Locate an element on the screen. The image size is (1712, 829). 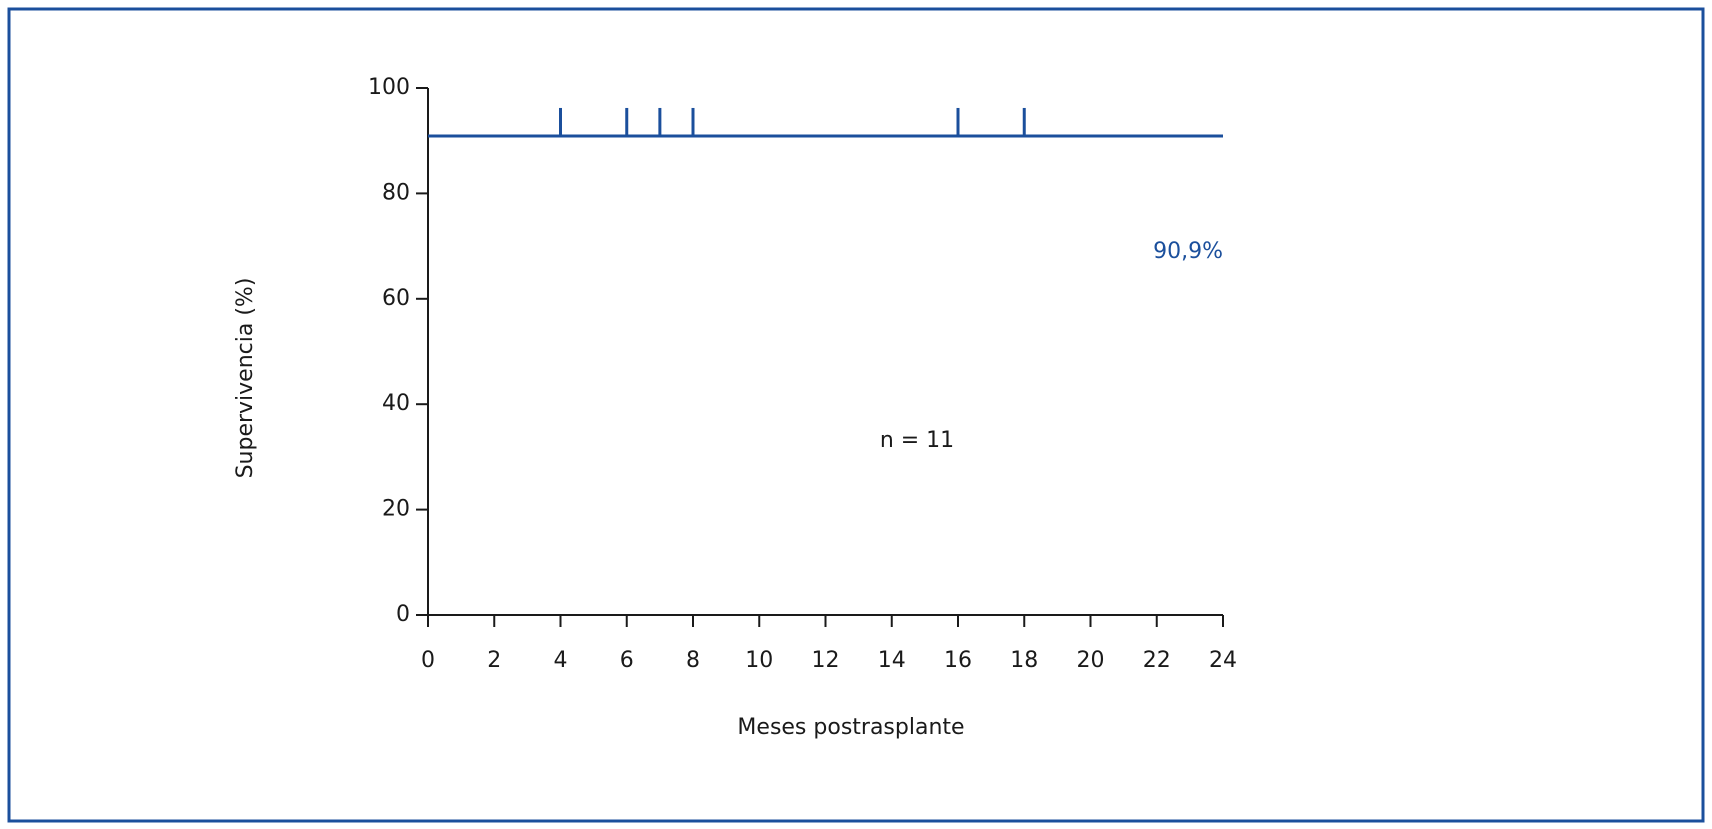
x-tick-label: 0 is located at coordinates (428, 660).